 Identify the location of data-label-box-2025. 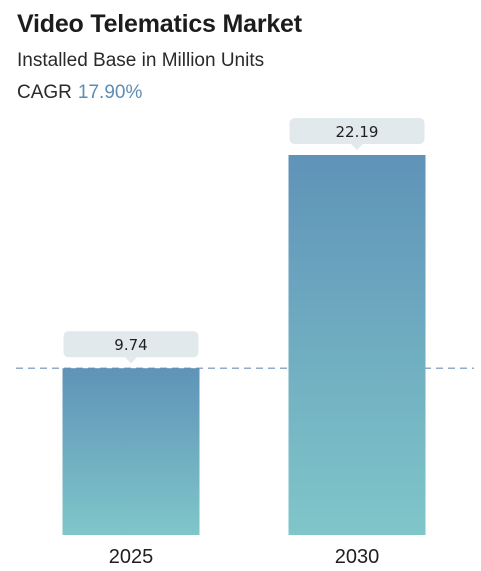
(131, 344).